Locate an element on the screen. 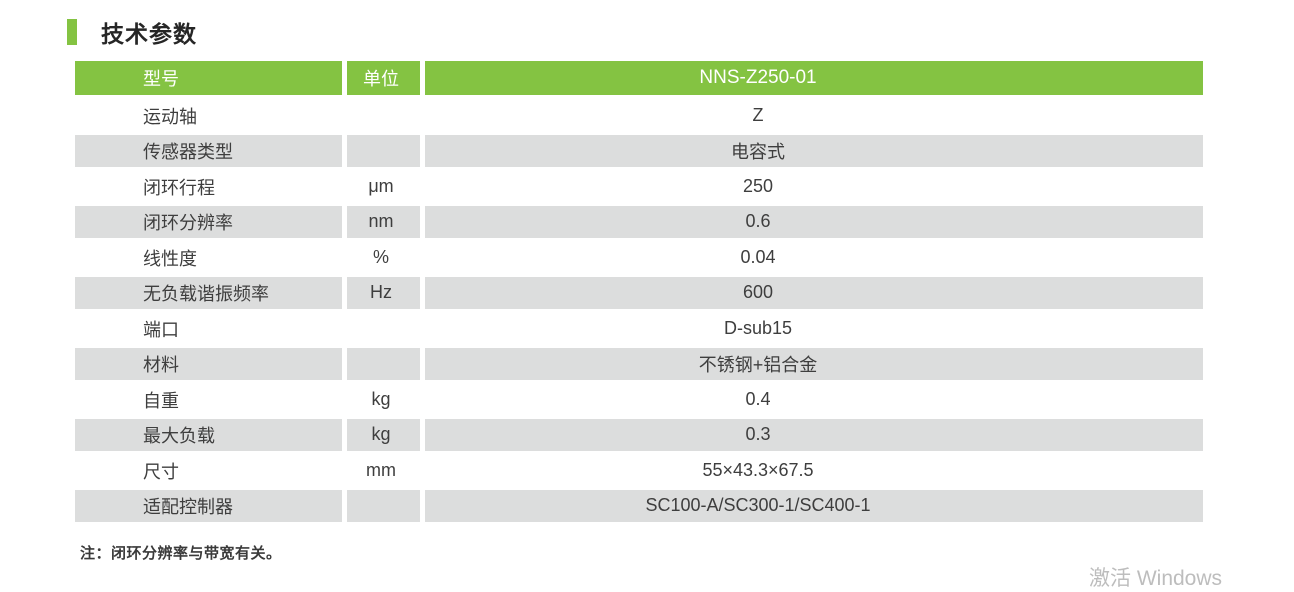  spec-value-cell: 不锈钢+铝合金 is located at coordinates (814, 363).